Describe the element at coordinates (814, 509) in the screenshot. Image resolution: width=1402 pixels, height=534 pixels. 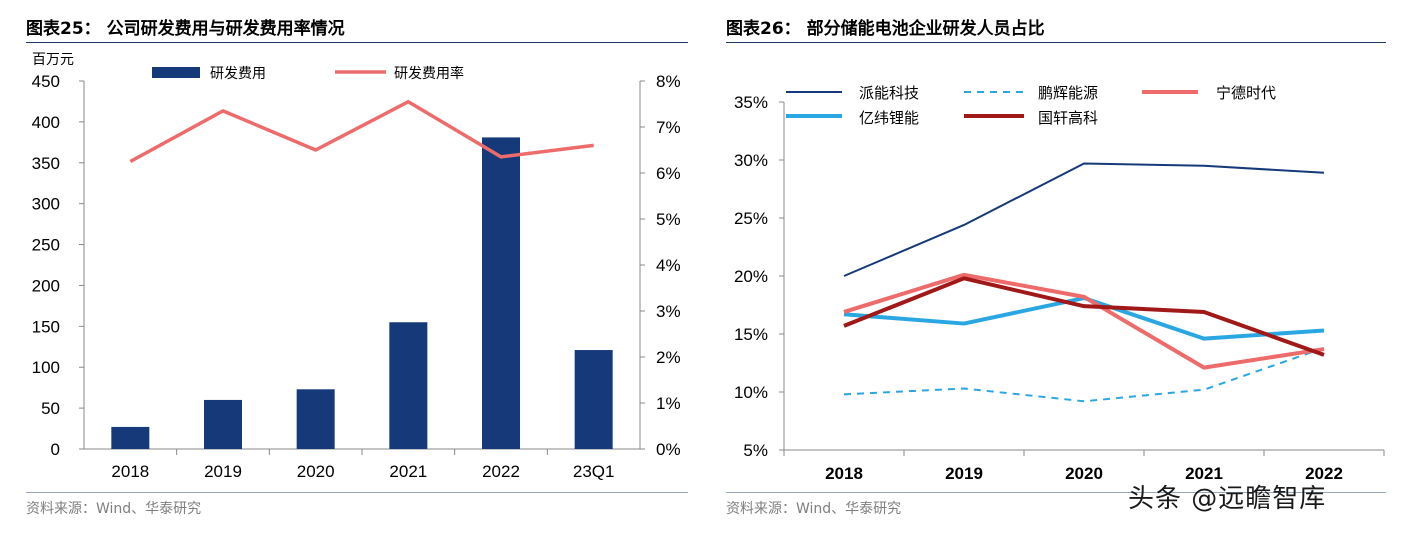
I see `right-source: 资料来源：Wind、华泰研究` at that location.